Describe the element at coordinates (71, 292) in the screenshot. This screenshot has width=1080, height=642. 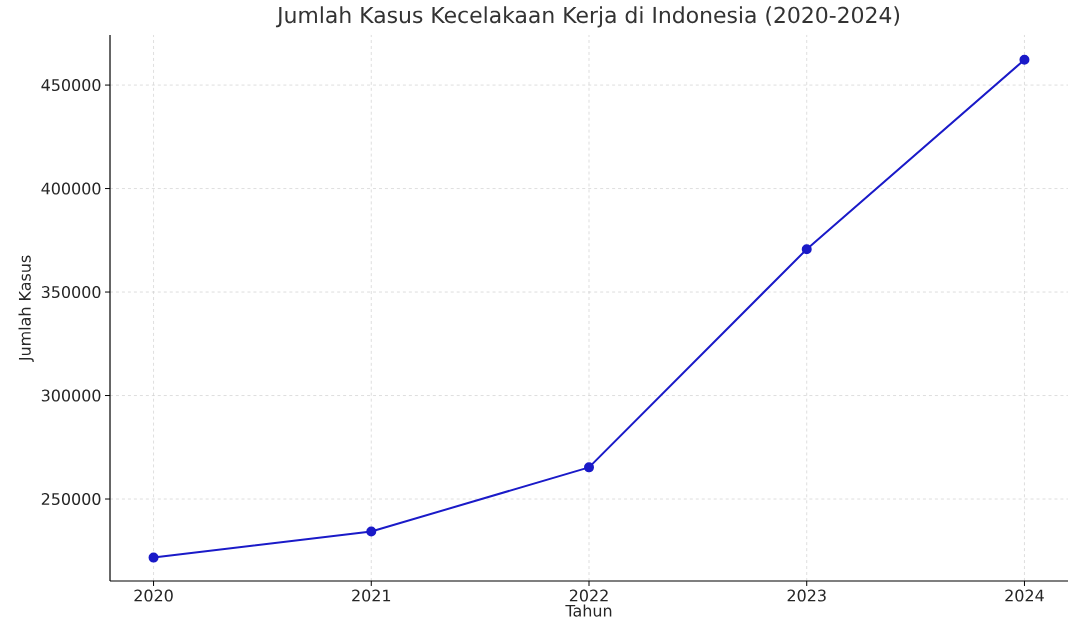
I see `y-tick-label: 350000` at that location.